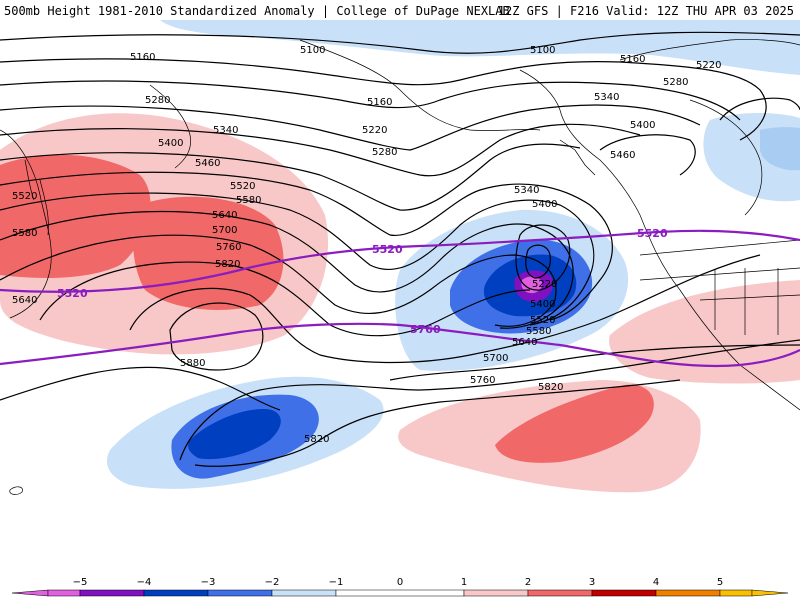  I want to click on colorbar-tick: 5, so click(720, 582).